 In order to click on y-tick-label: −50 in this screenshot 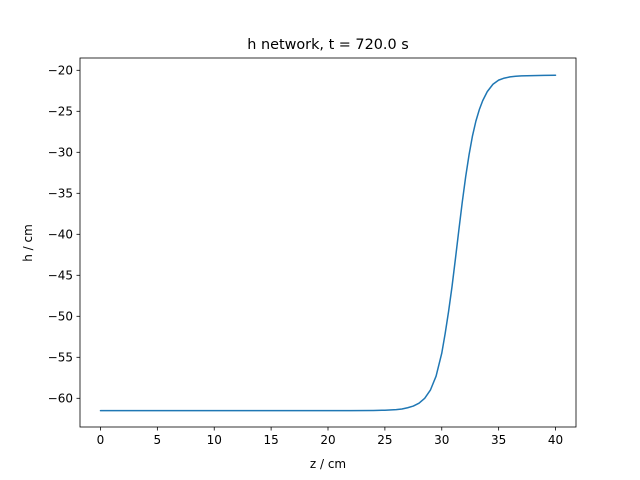, I will do `click(60, 316)`.